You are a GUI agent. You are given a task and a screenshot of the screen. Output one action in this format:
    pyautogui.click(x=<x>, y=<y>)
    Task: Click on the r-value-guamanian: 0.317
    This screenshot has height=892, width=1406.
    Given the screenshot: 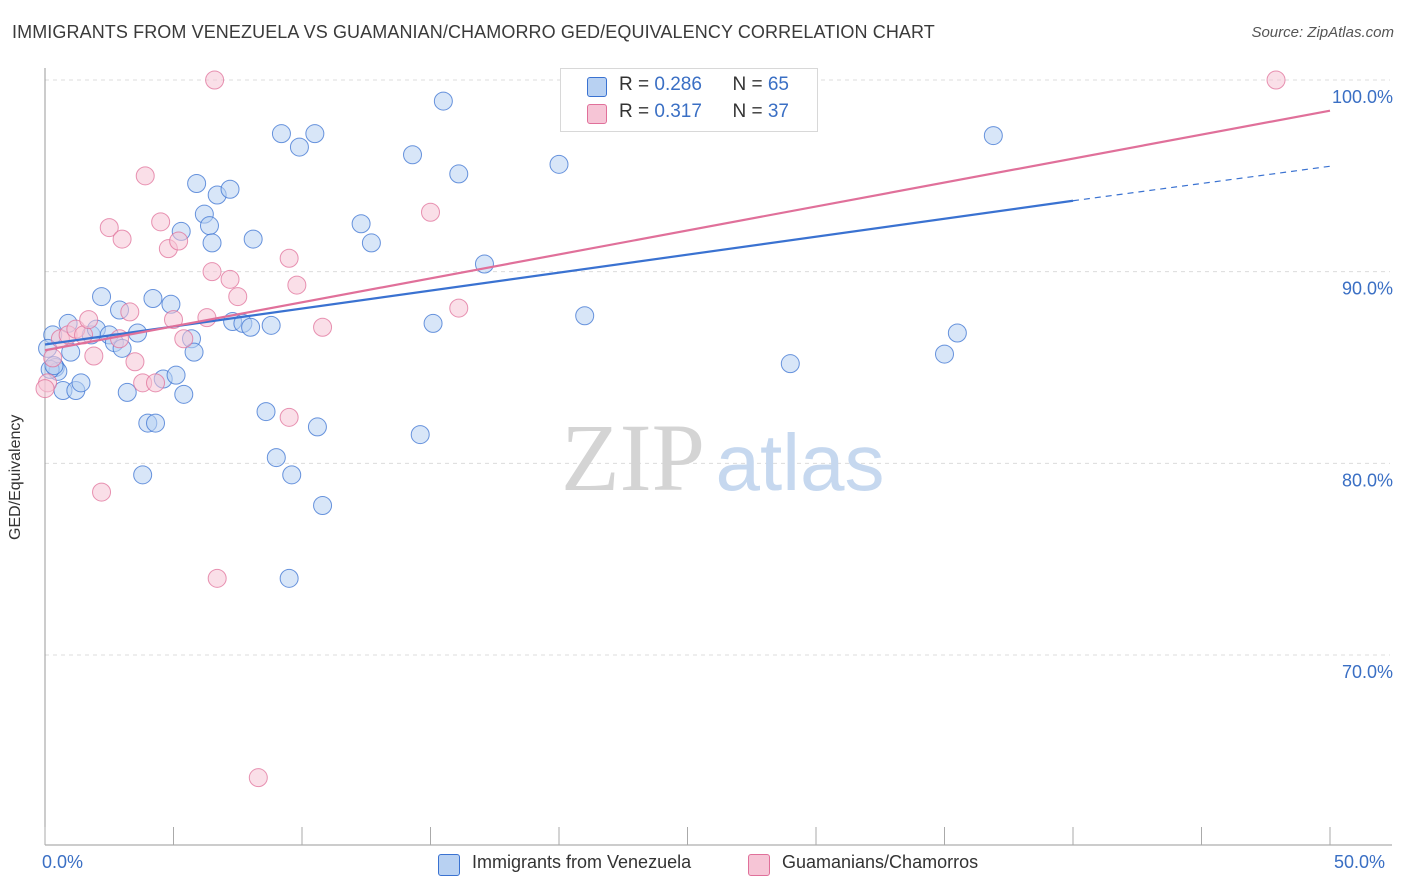 What is the action you would take?
    pyautogui.click(x=678, y=111)
    